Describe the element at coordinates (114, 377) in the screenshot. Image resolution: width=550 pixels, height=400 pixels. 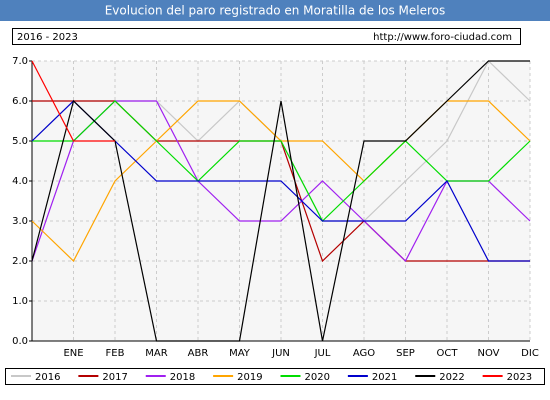
I see `legend-label: 2017` at that location.